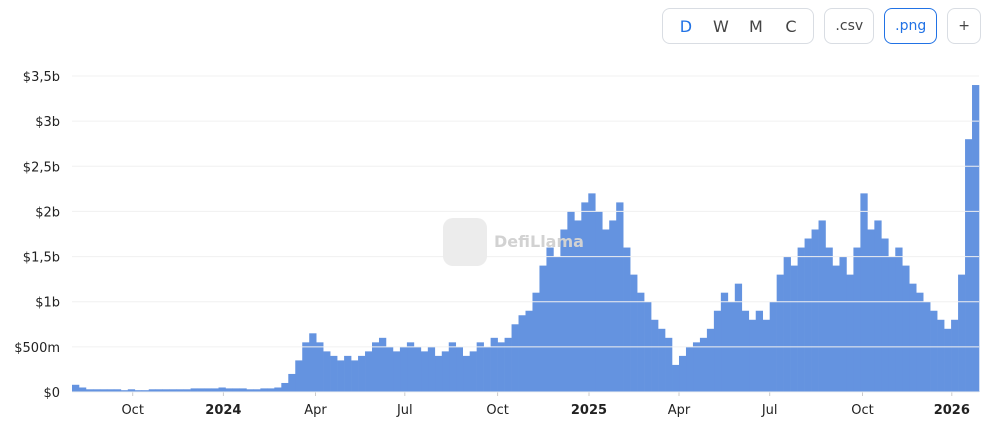 This screenshot has height=425, width=987. What do you see at coordinates (41, 167) in the screenshot?
I see `y-tick-label: $2,5b` at bounding box center [41, 167].